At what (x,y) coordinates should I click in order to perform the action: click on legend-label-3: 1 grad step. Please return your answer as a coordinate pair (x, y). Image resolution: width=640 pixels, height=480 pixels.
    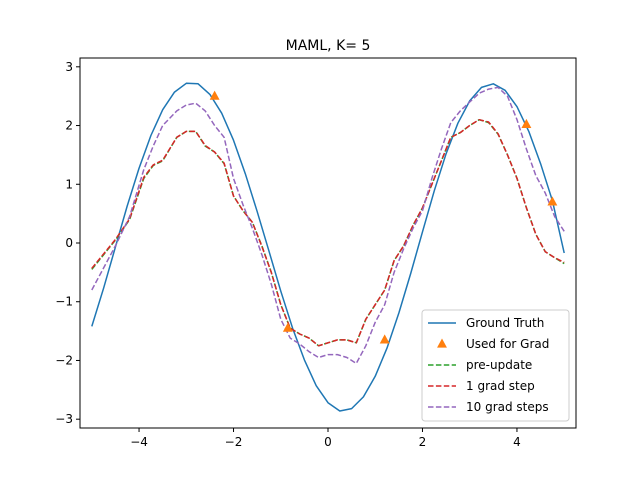
    Looking at the image, I should click on (500, 386).